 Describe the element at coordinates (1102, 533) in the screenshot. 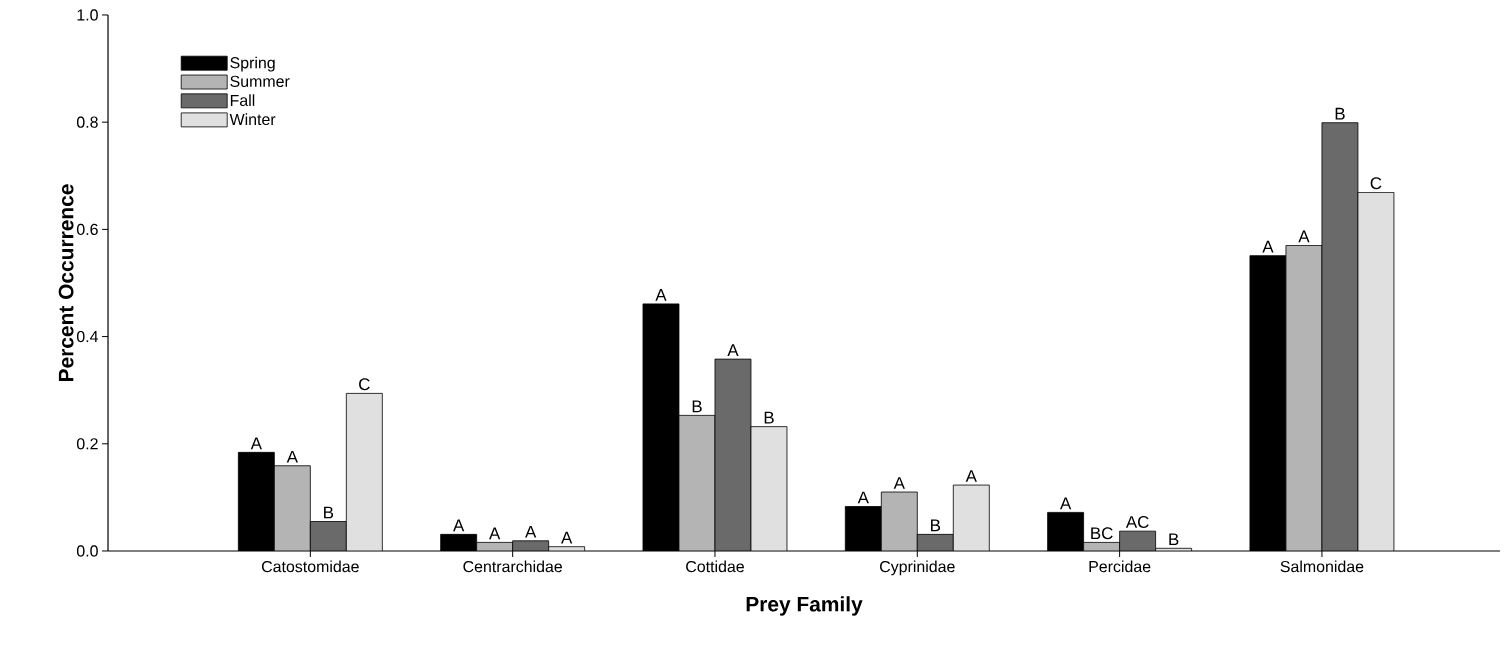

I see `data-label: BC` at that location.